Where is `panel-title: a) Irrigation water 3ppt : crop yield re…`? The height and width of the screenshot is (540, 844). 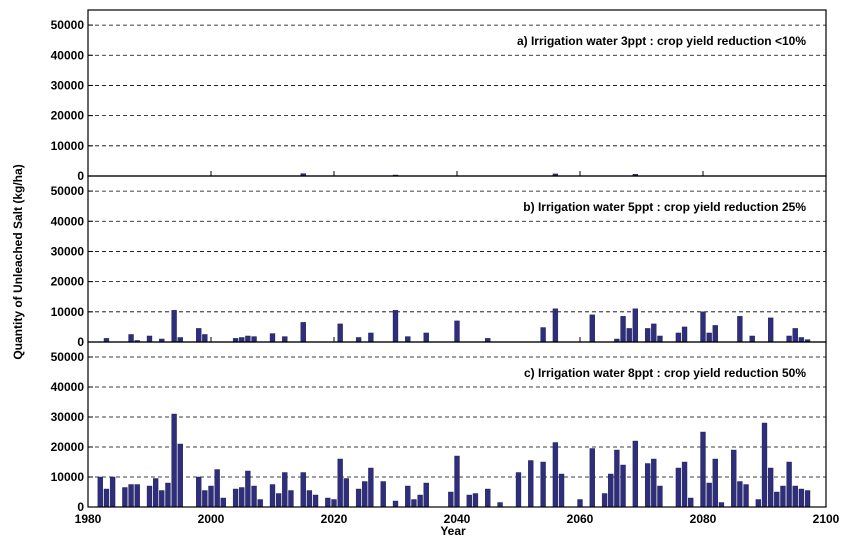
panel-title: a) Irrigation water 3ppt : crop yield re… is located at coordinates (661, 41).